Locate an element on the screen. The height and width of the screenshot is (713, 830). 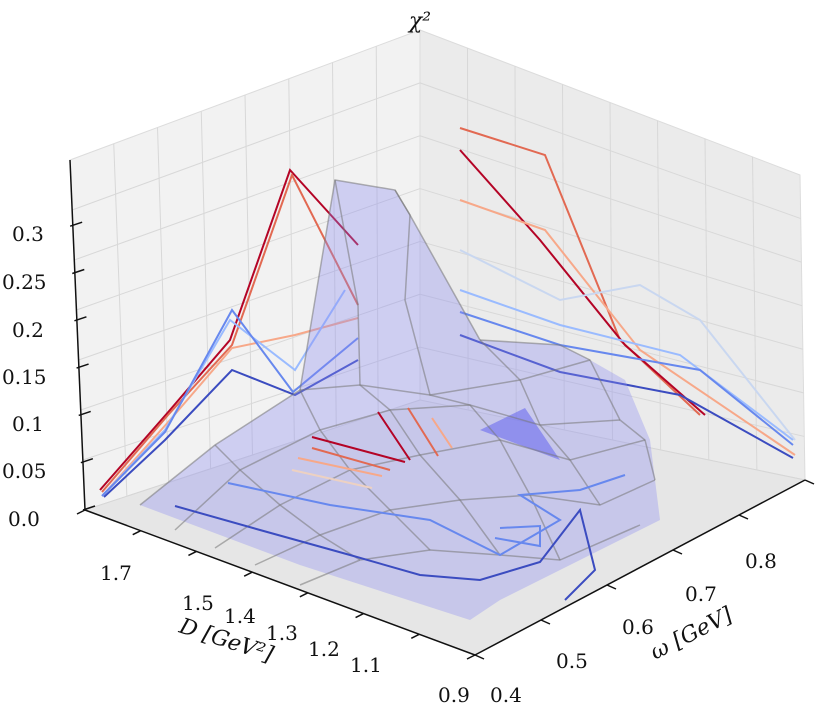
x-tick-label: 1.5 is located at coordinates (198, 603).